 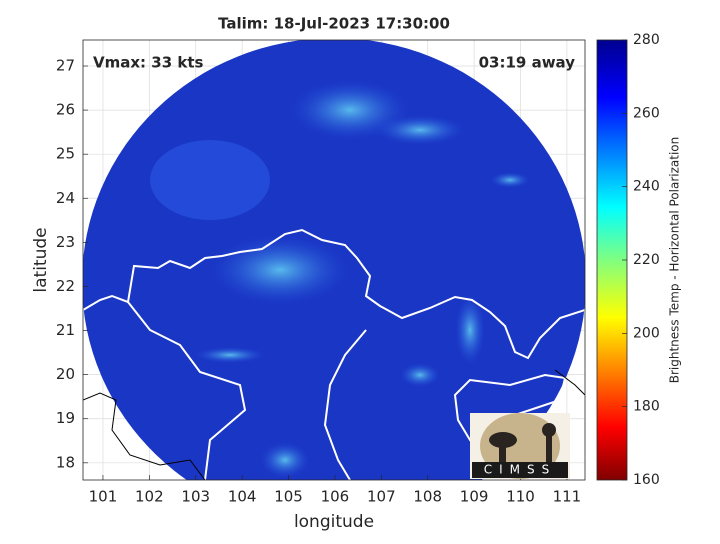 What do you see at coordinates (646, 187) in the screenshot?
I see `colorbar-tick-label: 240` at bounding box center [646, 187].